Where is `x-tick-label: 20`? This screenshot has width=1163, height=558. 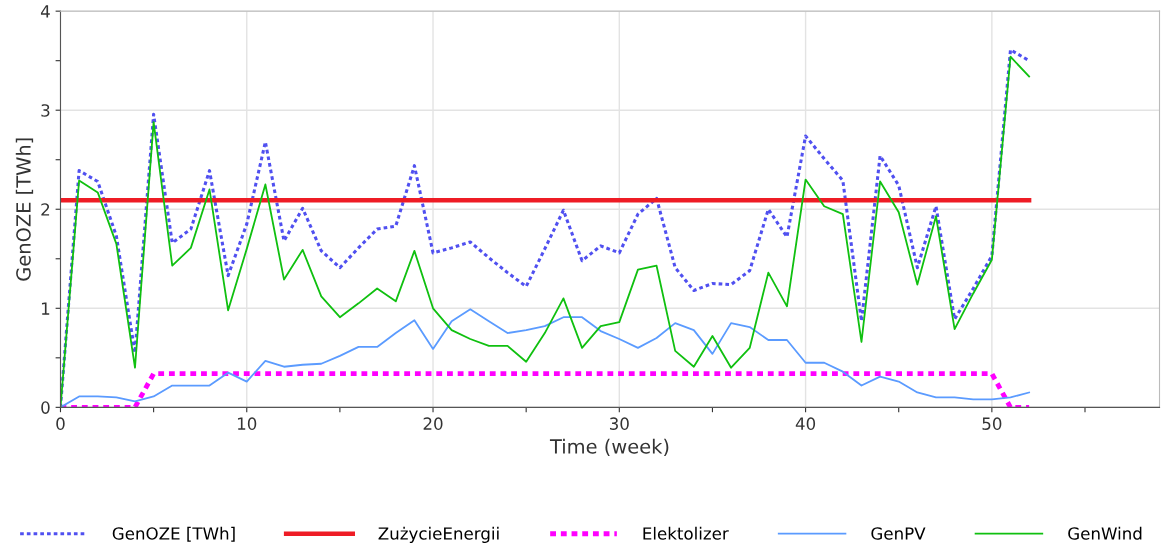
x-tick-label: 20 is located at coordinates (433, 423).